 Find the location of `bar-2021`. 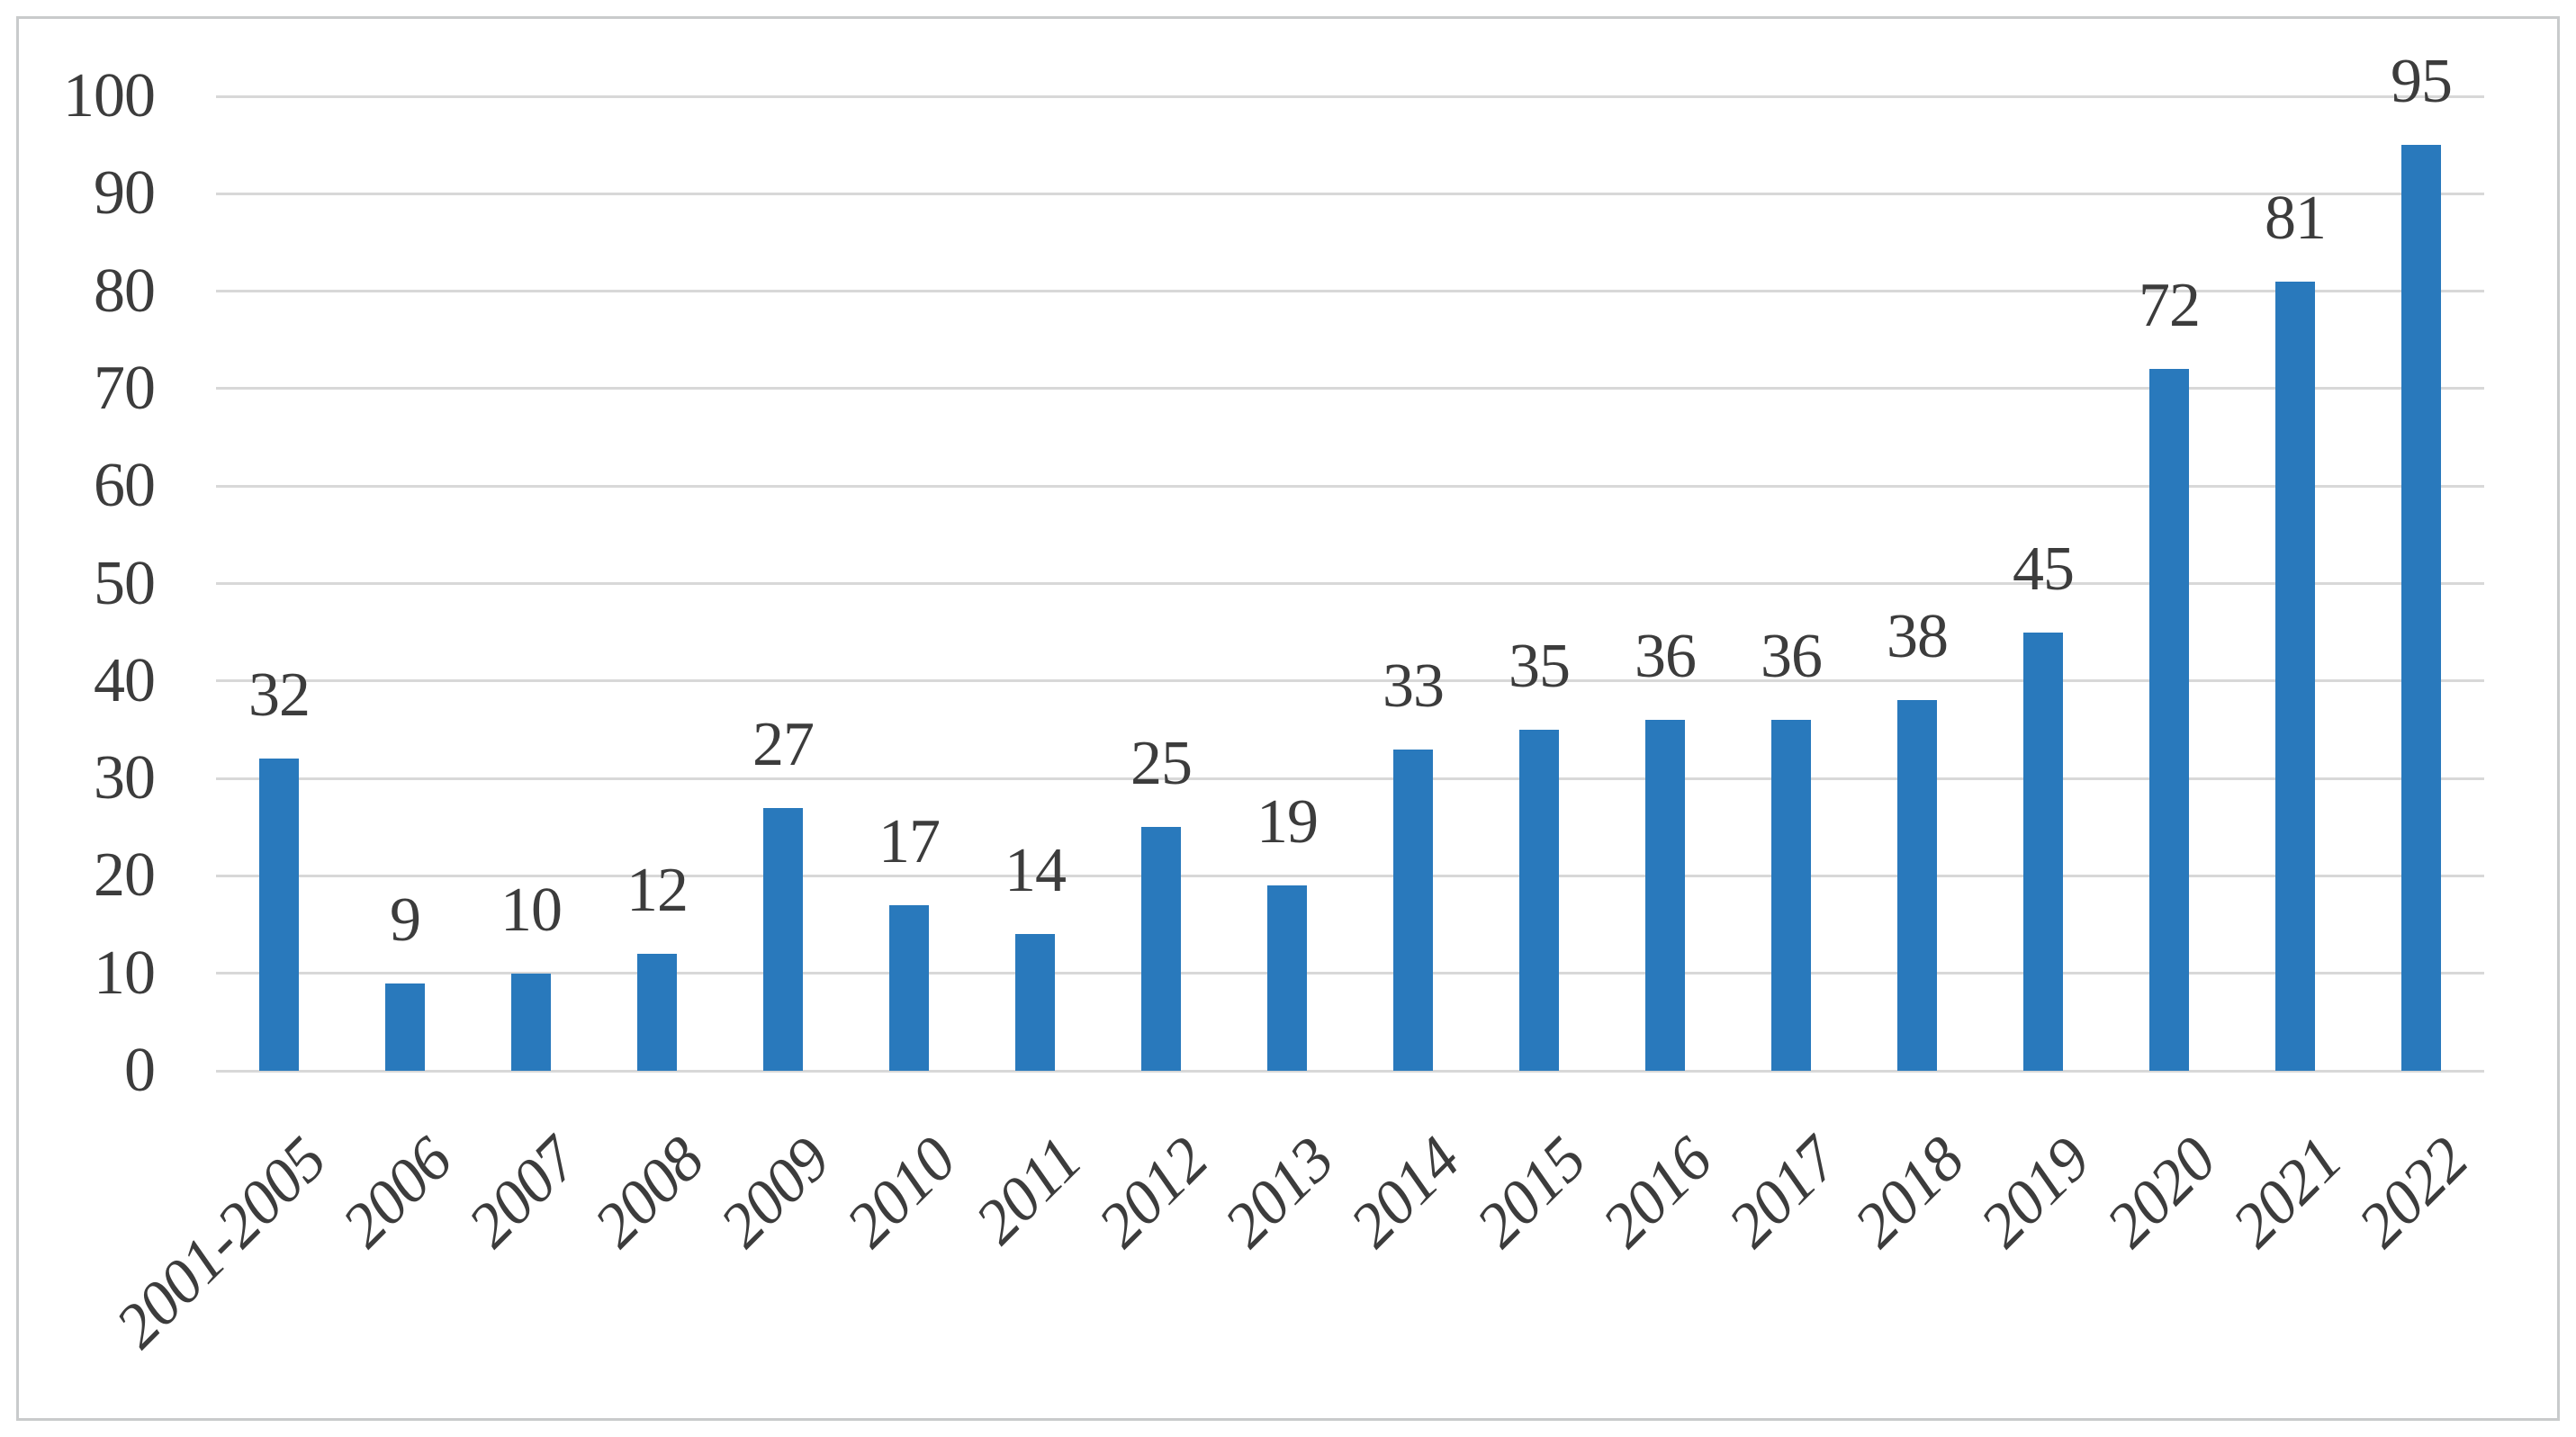

bar-2021 is located at coordinates (2295, 676).